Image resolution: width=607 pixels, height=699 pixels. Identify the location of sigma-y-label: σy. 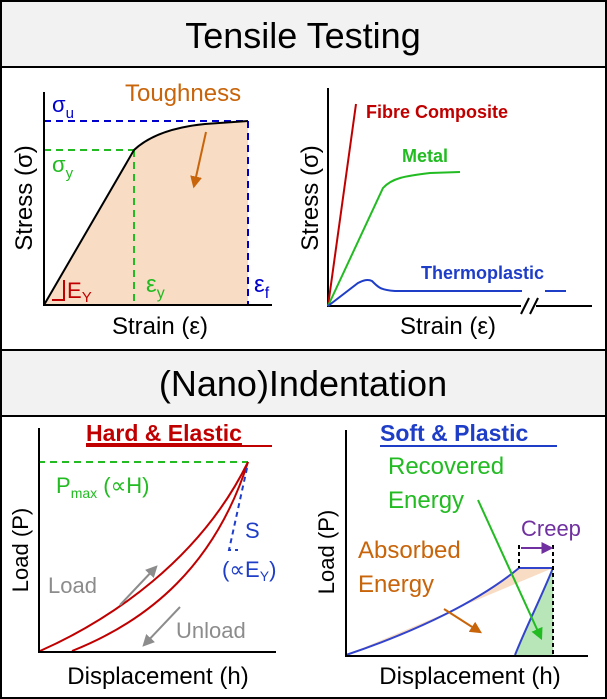
(63, 167).